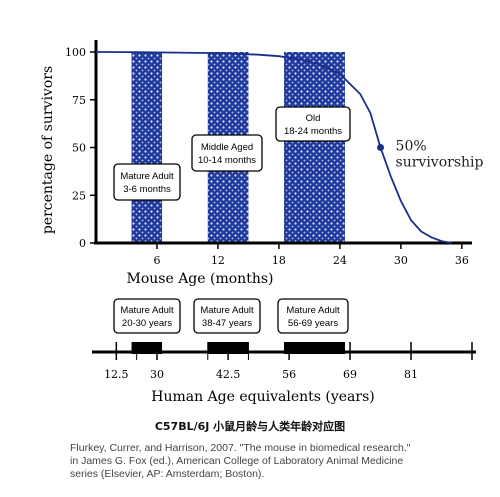 The width and height of the screenshot is (500, 497). I want to click on x-tick-label: 12, so click(218, 260).